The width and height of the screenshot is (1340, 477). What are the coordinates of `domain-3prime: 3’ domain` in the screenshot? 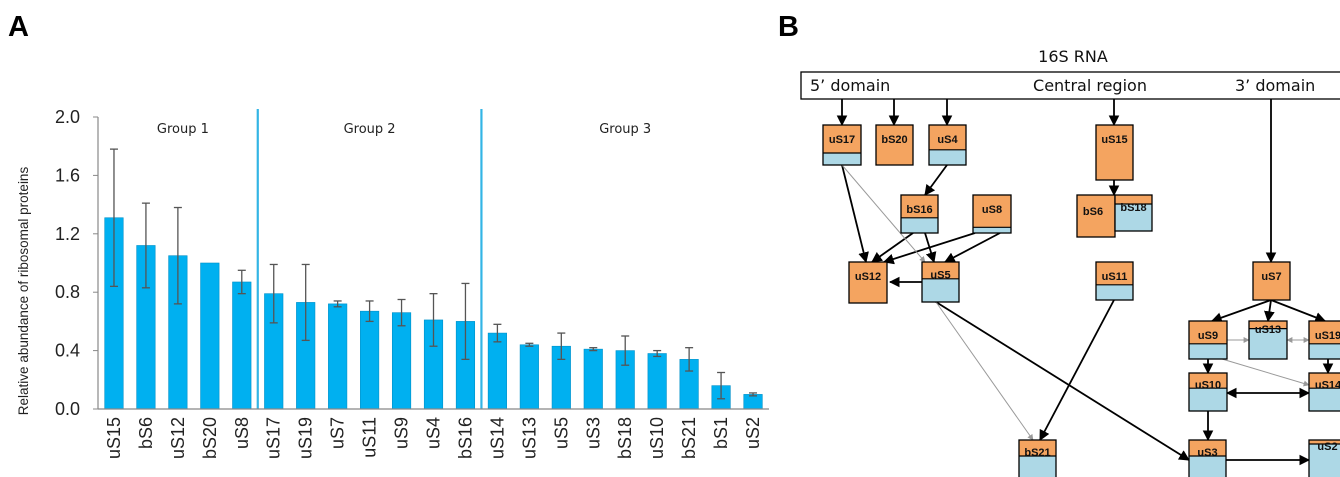 It's located at (1275, 85).